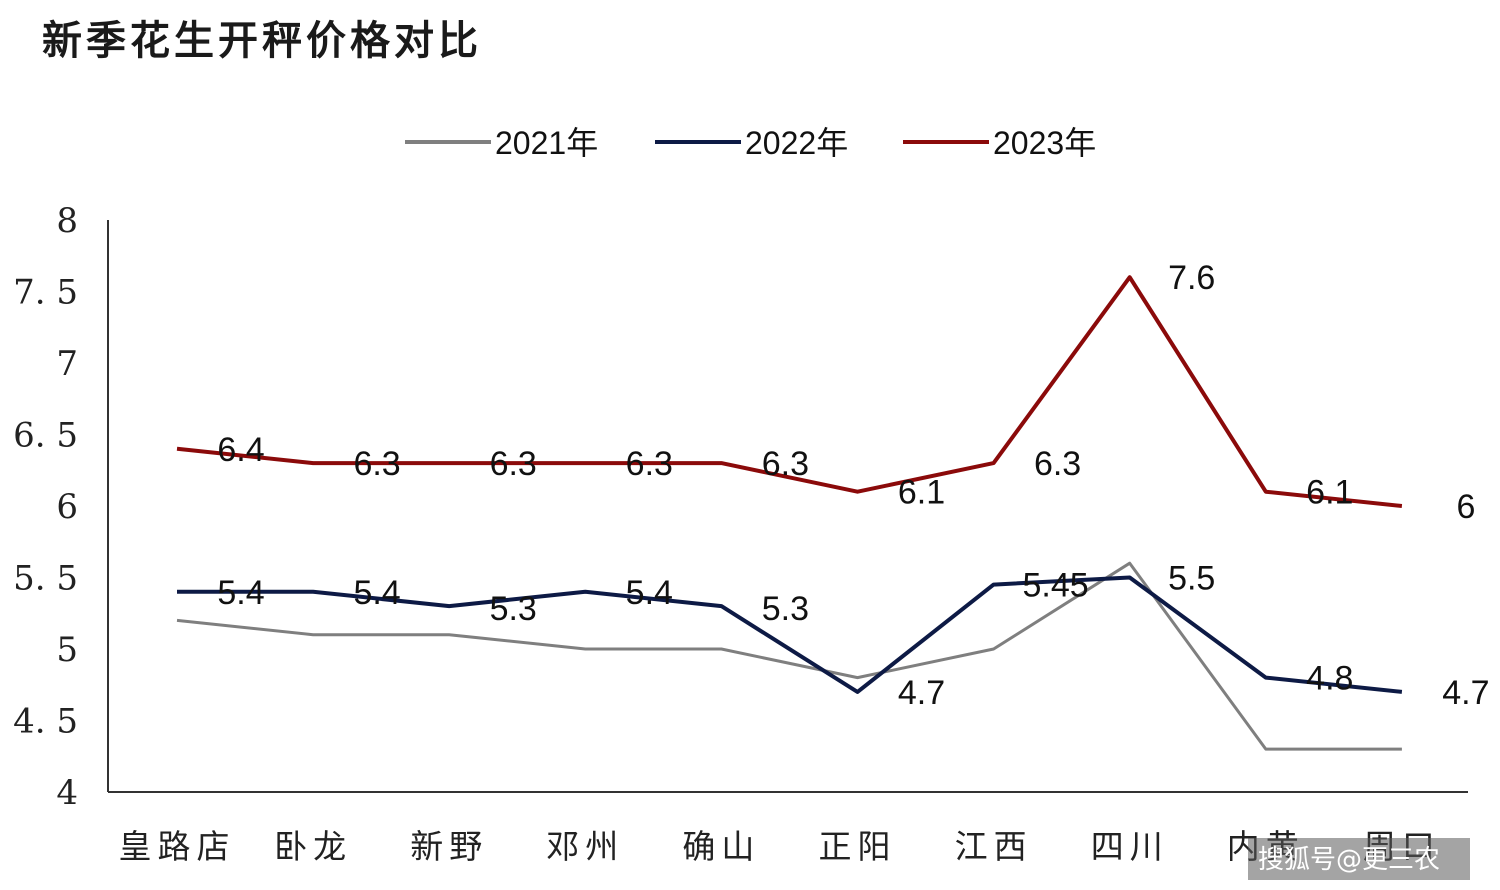 The image size is (1500, 890). What do you see at coordinates (45, 722) in the screenshot?
I see `y-tick-label: 4. 5` at bounding box center [45, 722].